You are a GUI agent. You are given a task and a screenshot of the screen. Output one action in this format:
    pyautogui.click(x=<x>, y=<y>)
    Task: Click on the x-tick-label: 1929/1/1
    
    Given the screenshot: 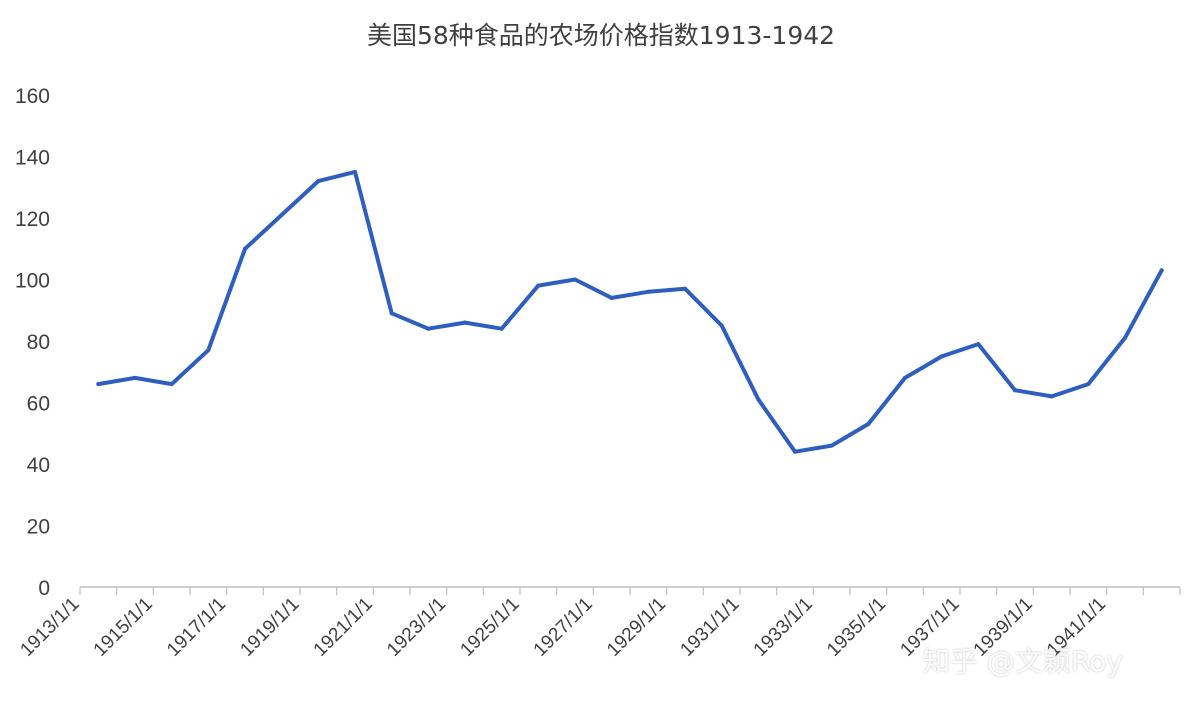 What is the action you would take?
    pyautogui.click(x=636, y=627)
    